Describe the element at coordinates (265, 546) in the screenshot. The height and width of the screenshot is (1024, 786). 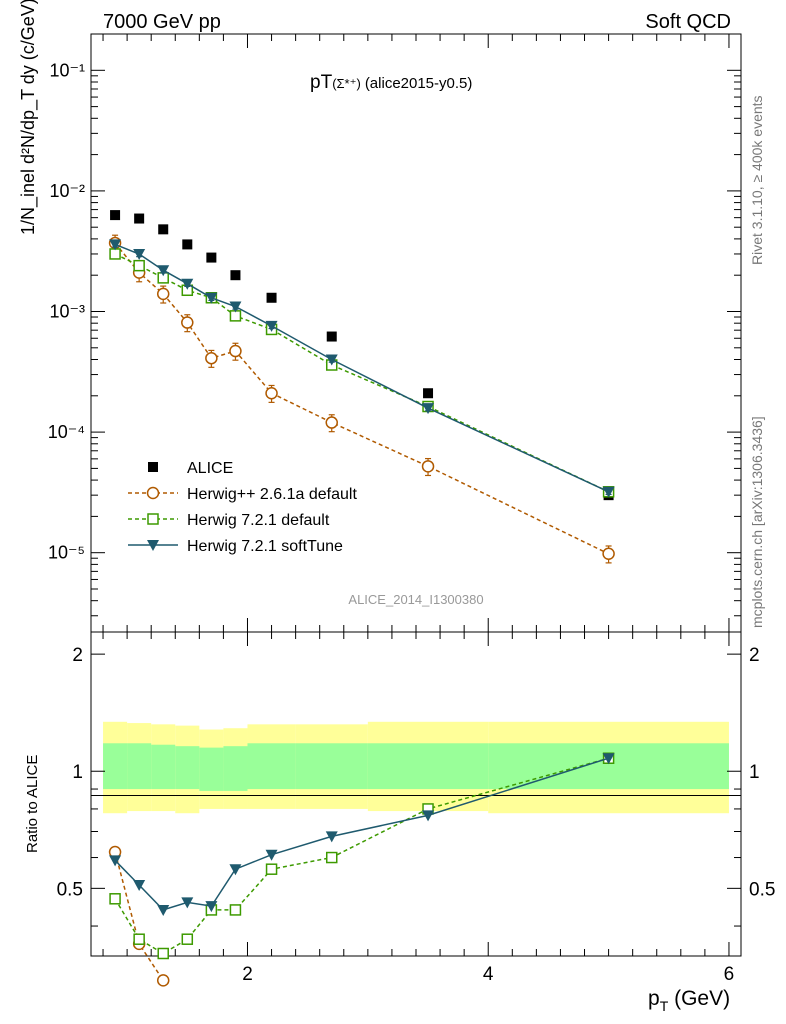
I see `legend-label: Herwig 7.2.1 softTune` at that location.